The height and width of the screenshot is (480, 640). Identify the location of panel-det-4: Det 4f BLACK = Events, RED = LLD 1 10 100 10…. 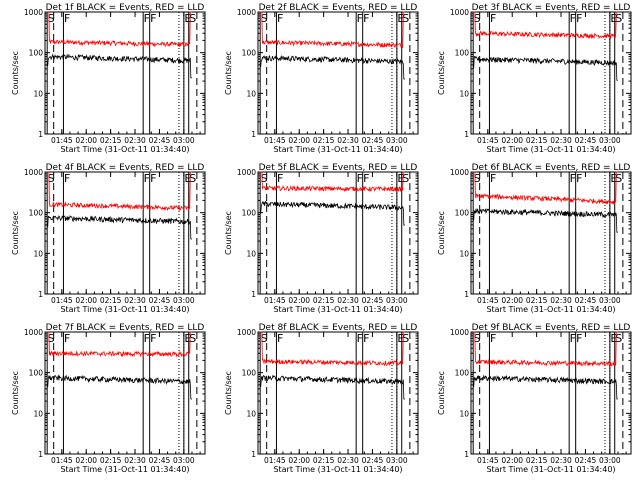
(108, 238).